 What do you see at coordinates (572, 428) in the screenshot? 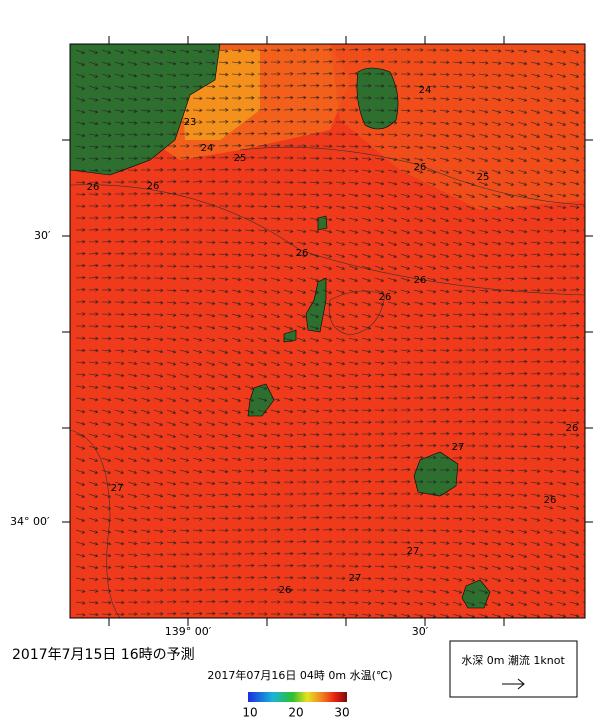
I see `contour-label: 26` at bounding box center [572, 428].